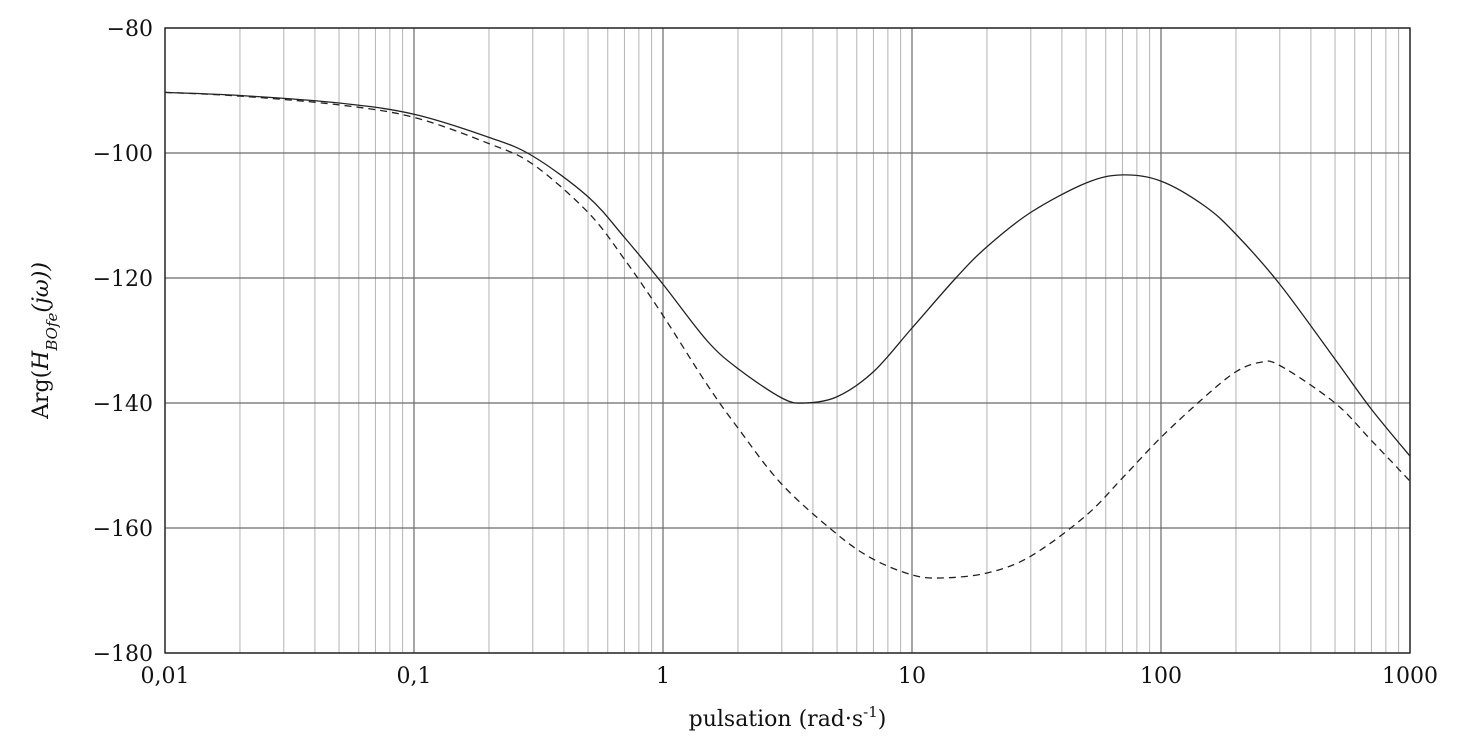  I want to click on y-axis-title-arg: (jω)), so click(41, 287).